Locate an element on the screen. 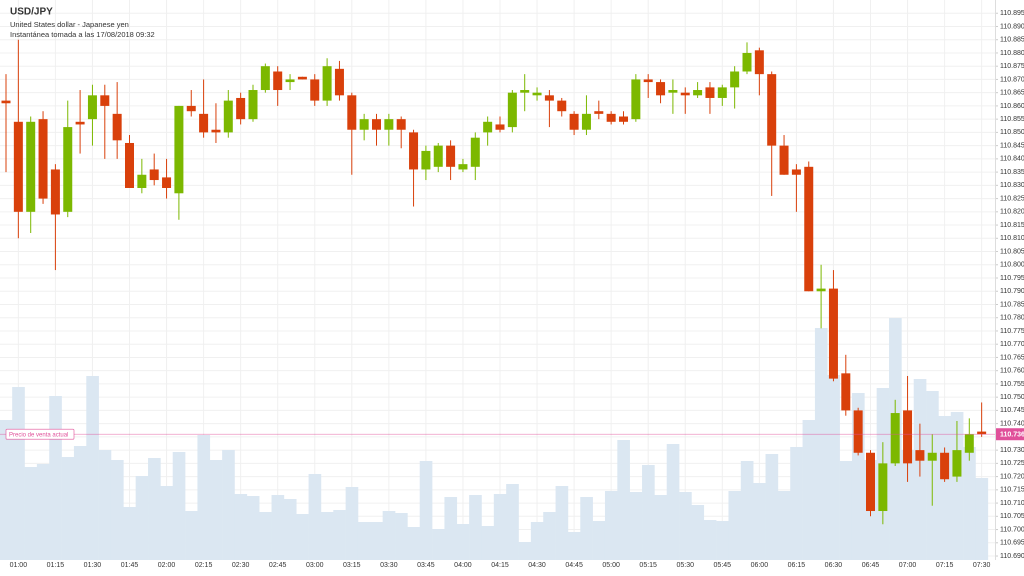 The height and width of the screenshot is (576, 1024). x-tick-label: 07:15 is located at coordinates (945, 565).